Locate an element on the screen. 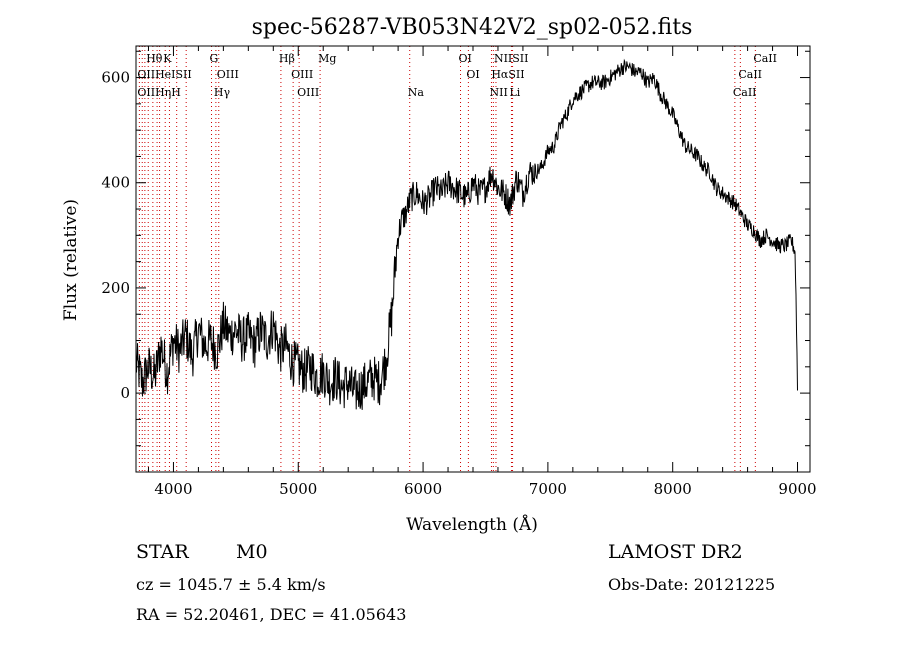 This screenshot has height=650, width=900. y-tick-label: 200 is located at coordinates (115, 288).